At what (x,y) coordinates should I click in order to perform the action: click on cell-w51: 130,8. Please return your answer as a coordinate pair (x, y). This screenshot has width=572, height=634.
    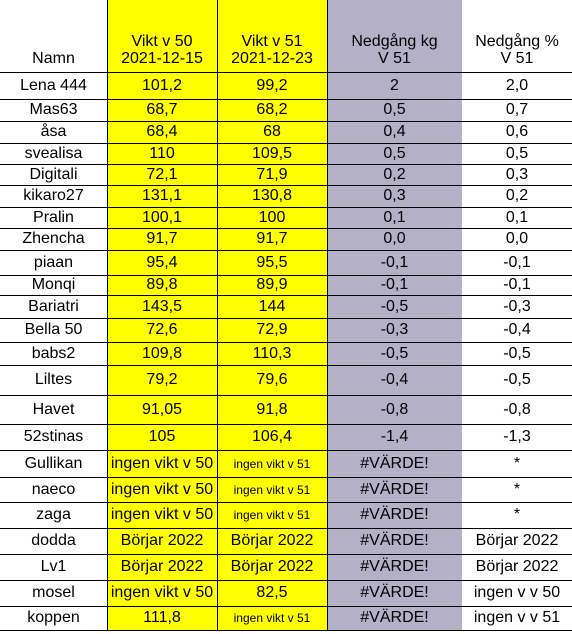
    Looking at the image, I should click on (272, 195).